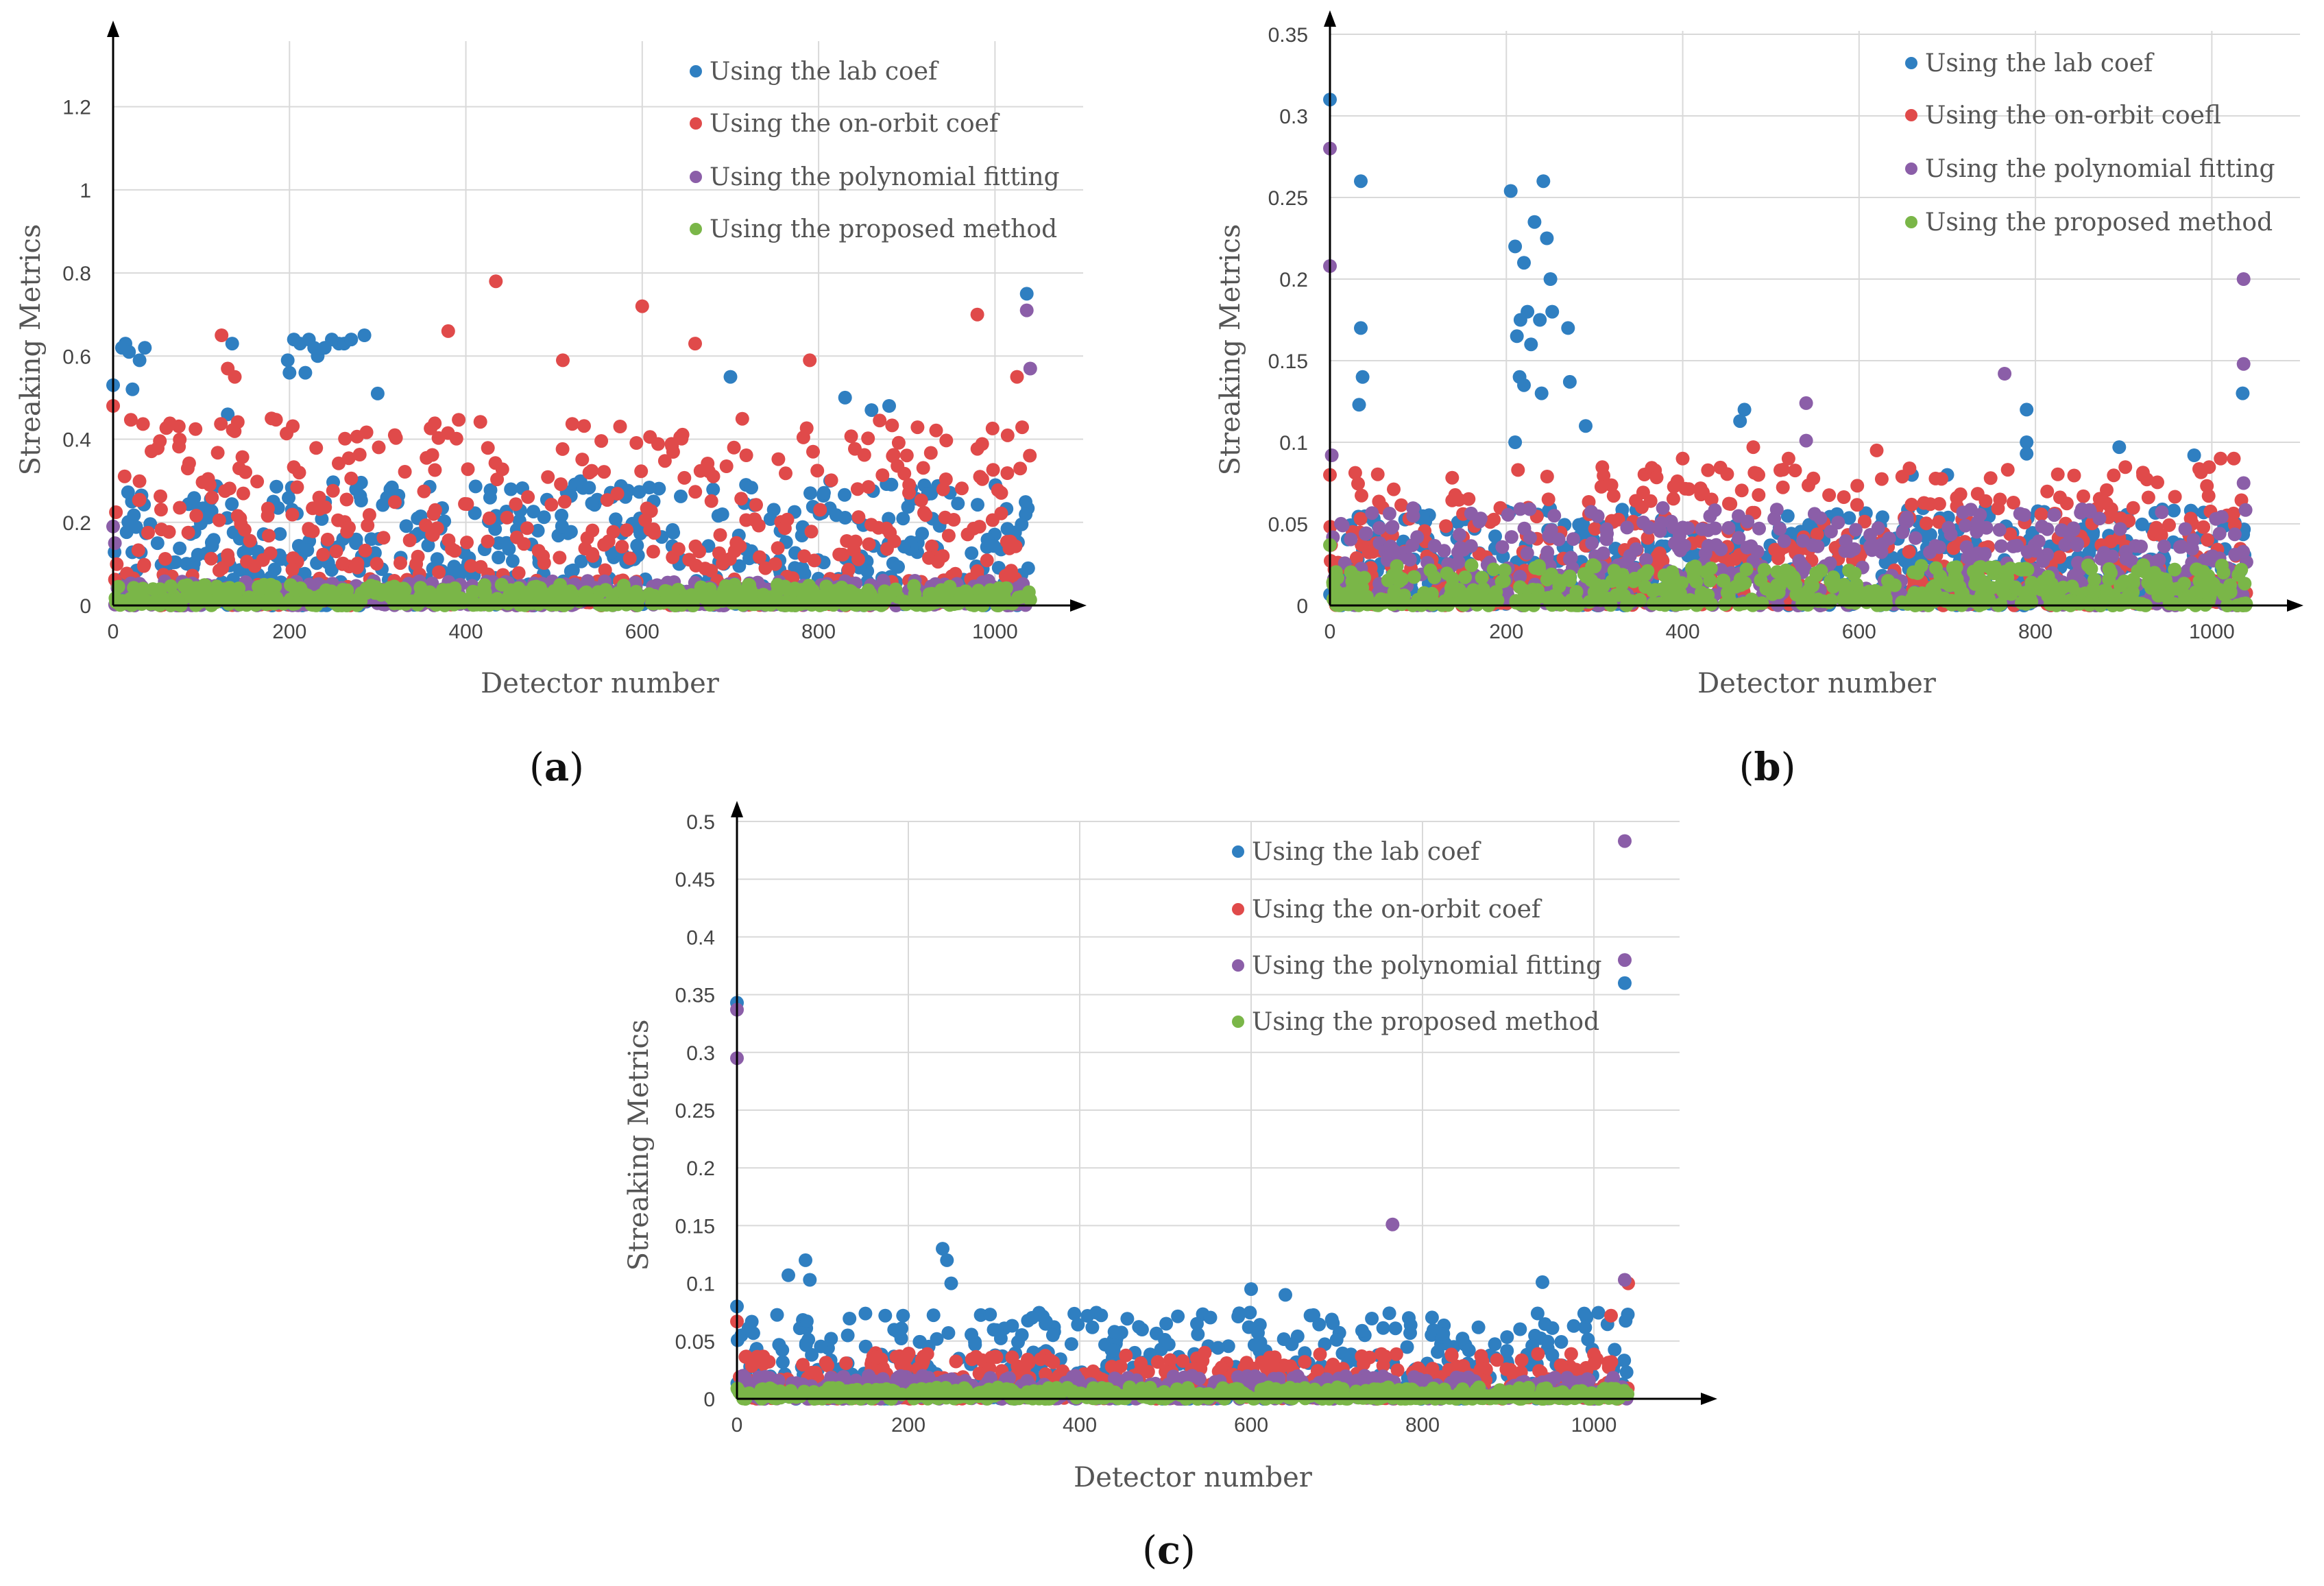  I want to click on x-tick-label: 400, so click(1683, 632).